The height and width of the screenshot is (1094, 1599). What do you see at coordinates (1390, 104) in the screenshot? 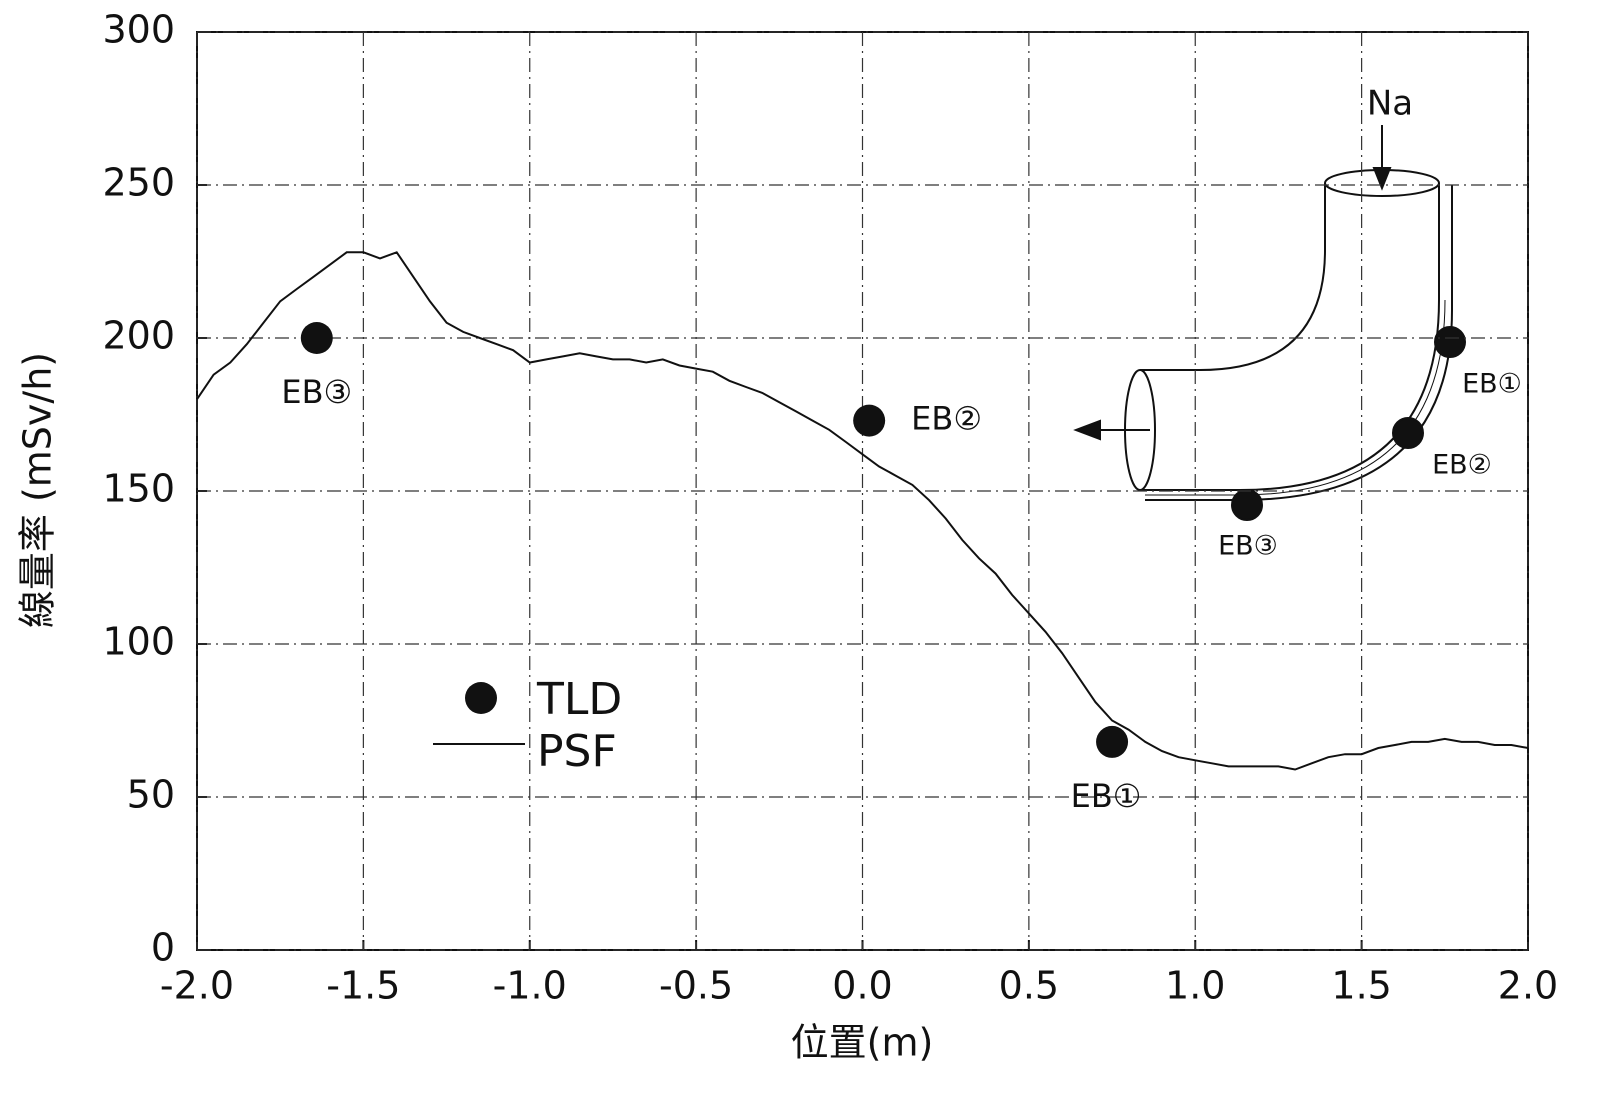
I see `inset-label: Na` at bounding box center [1390, 104].